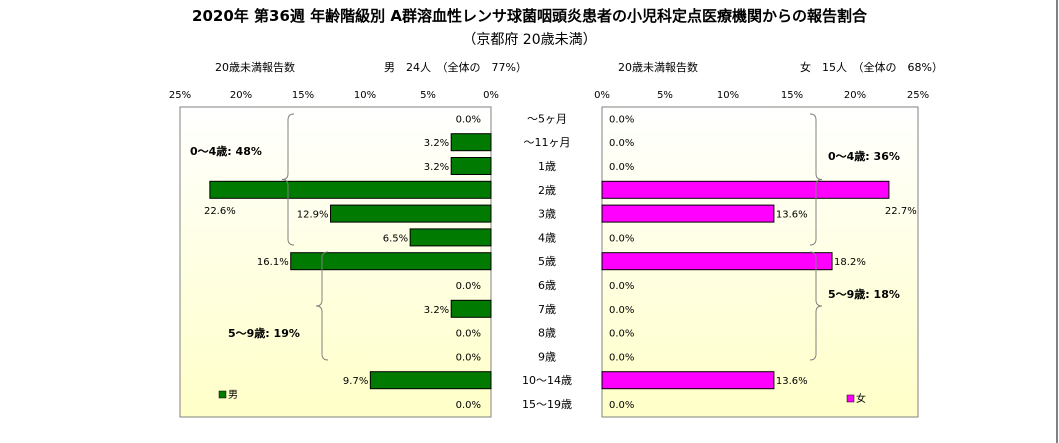 This screenshot has width=1059, height=443. I want to click on male-value-label: 16.1%, so click(273, 262).